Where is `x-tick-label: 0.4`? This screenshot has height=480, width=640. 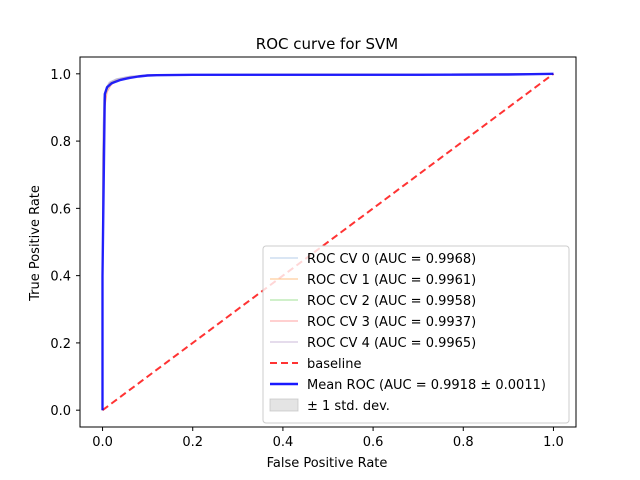 x-tick-label: 0.4 is located at coordinates (283, 442).